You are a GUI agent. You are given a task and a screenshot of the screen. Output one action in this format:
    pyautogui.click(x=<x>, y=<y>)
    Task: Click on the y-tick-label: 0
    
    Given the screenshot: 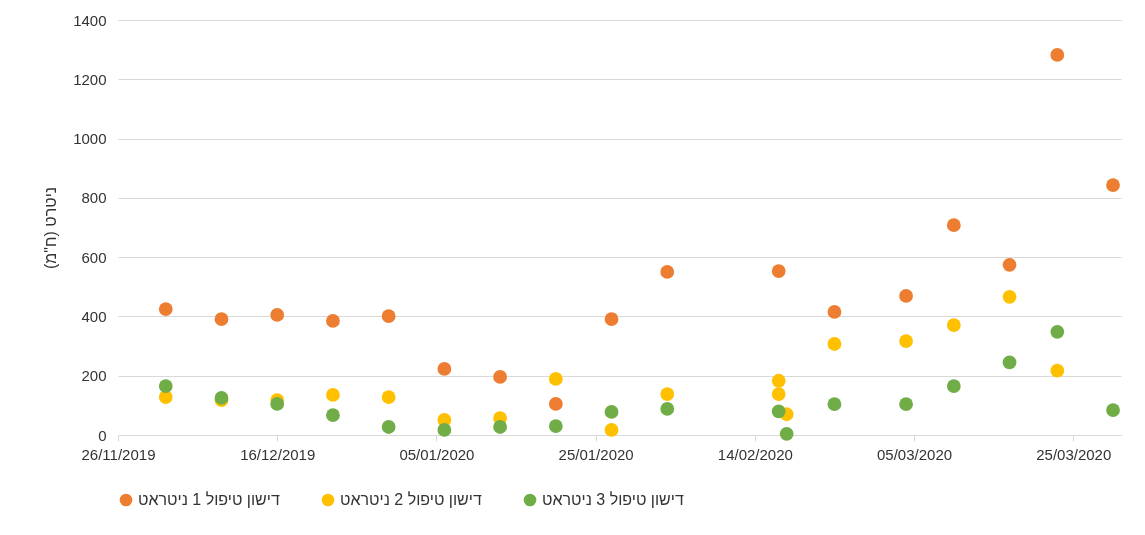 What is the action you would take?
    pyautogui.click(x=102, y=435)
    